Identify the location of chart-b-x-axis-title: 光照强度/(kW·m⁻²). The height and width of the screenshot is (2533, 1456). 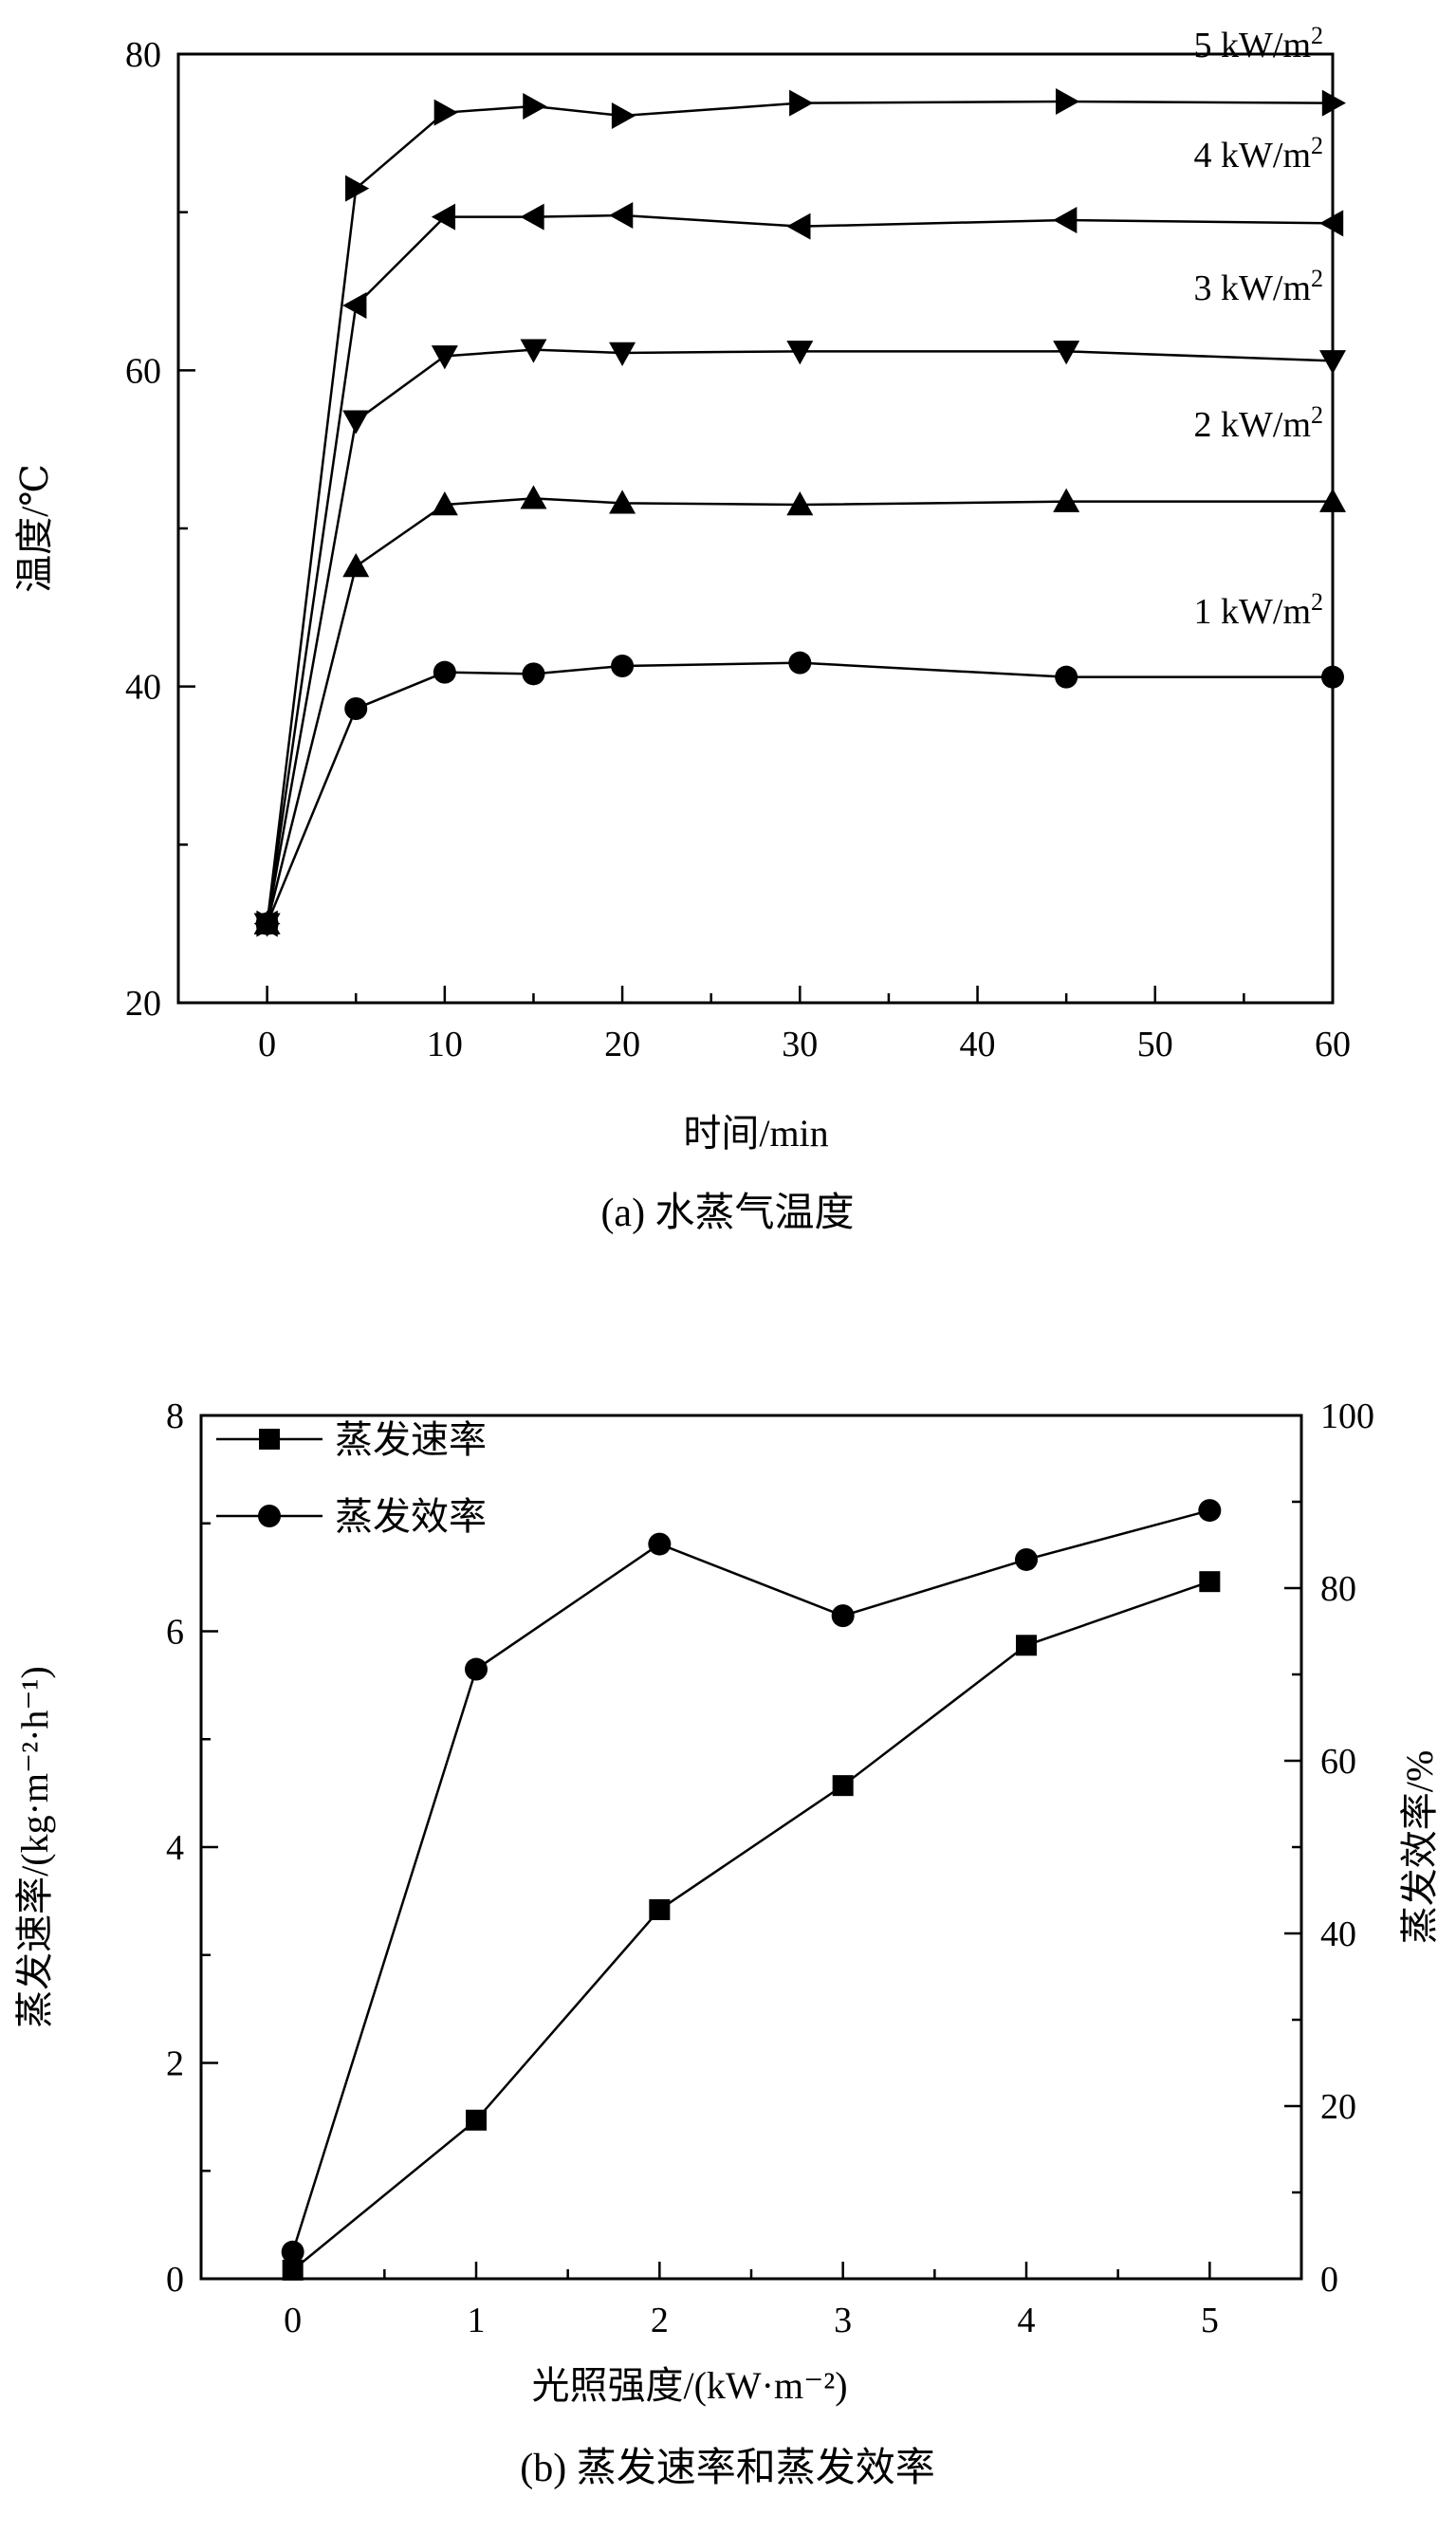
(689, 2385).